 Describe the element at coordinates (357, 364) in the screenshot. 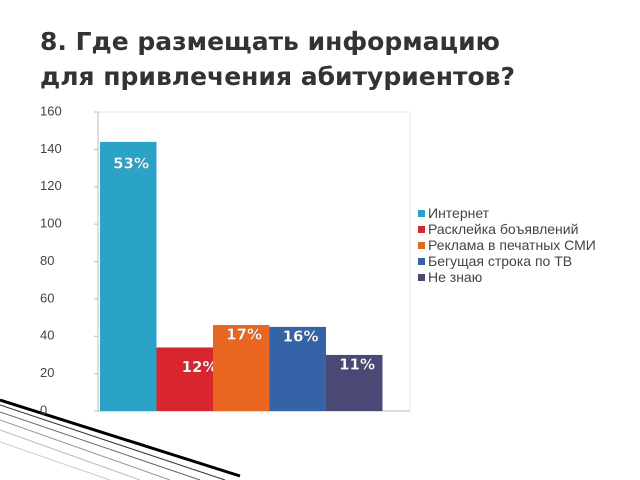

I see `data-label: 11%` at that location.